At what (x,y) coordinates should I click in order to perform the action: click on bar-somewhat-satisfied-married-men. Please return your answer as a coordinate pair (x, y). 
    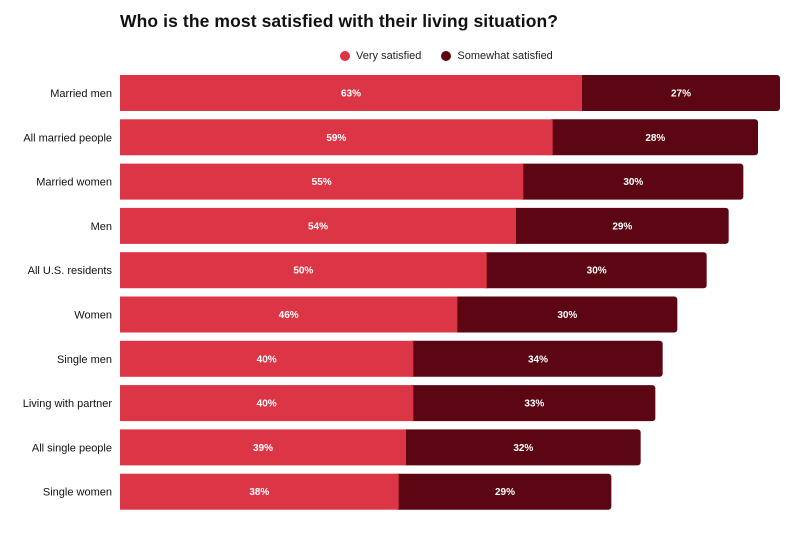
    Looking at the image, I should click on (679, 93).